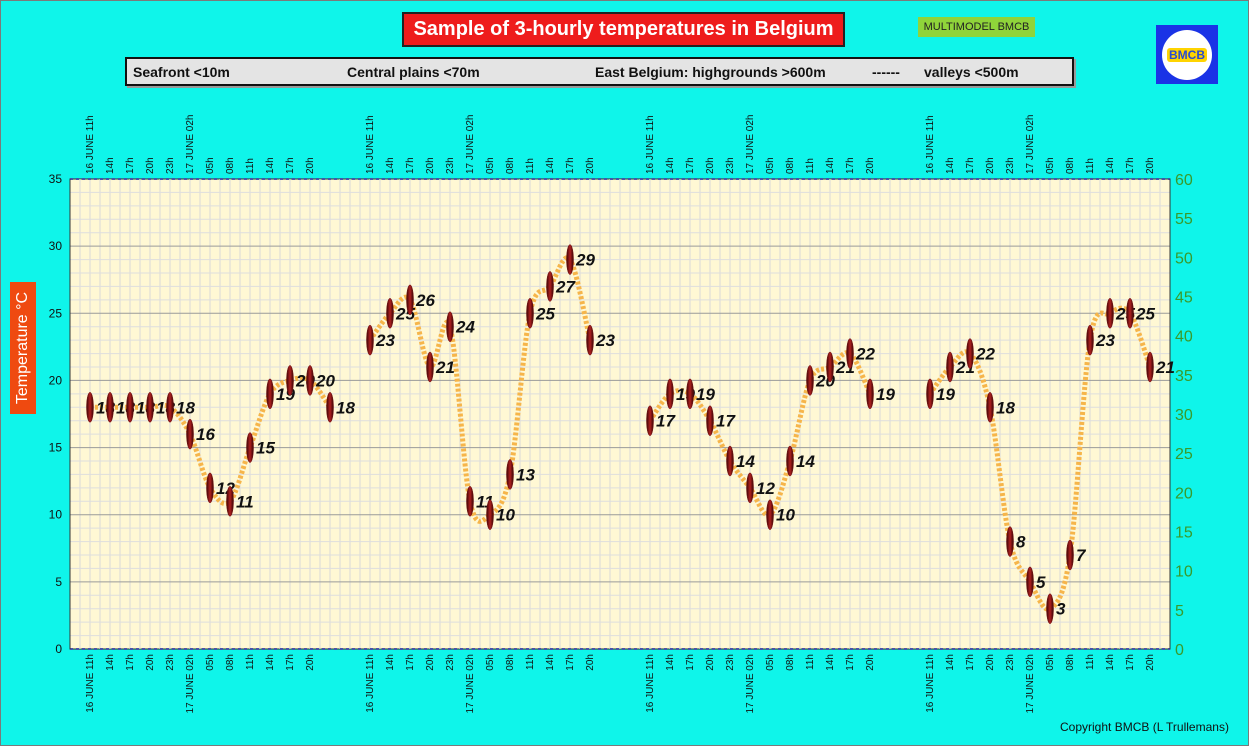 This screenshot has height=746, width=1249. What do you see at coordinates (1165, 367) in the screenshot?
I see `data-label: 21` at bounding box center [1165, 367].